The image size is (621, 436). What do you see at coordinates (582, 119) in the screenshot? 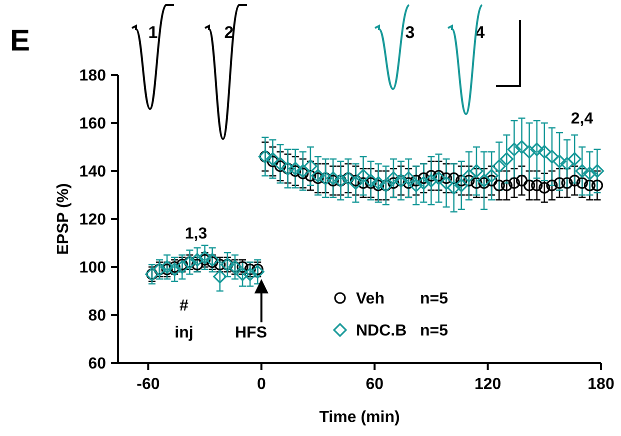
I see `annotation: 2,4` at bounding box center [582, 119].